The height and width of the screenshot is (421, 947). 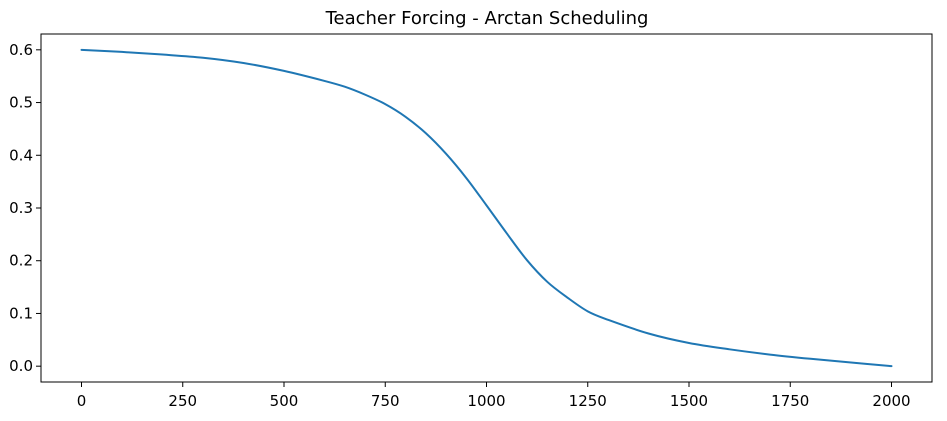 I want to click on y-tick-label: 0.5, so click(x=21, y=103).